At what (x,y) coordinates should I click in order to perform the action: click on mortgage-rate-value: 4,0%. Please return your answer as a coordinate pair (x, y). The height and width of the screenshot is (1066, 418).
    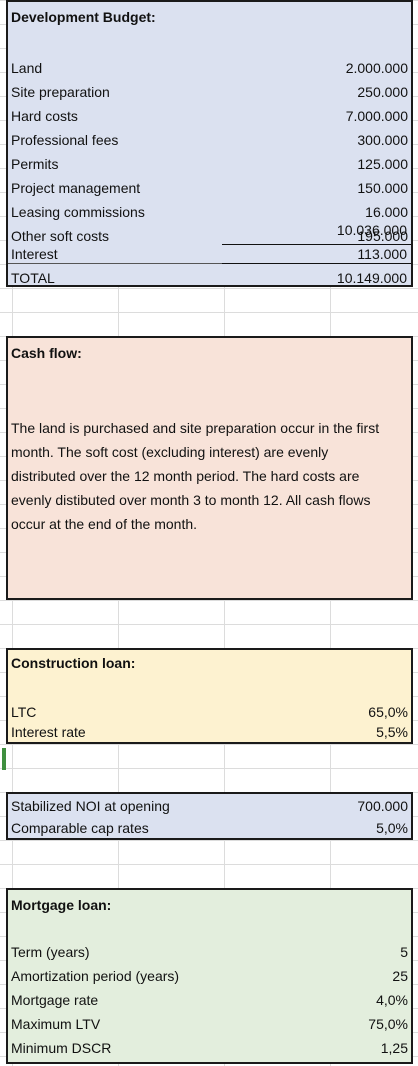
    Looking at the image, I should click on (392, 1000).